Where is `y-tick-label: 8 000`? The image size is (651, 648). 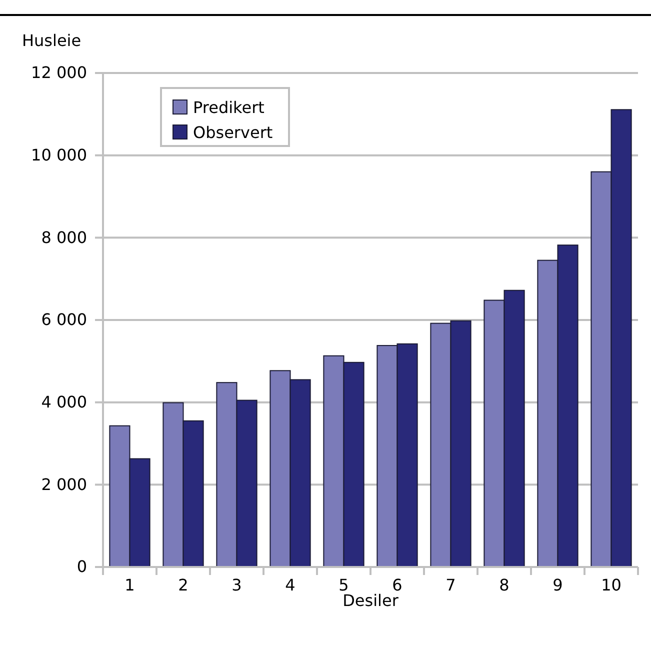 y-tick-label: 8 000 is located at coordinates (64, 237).